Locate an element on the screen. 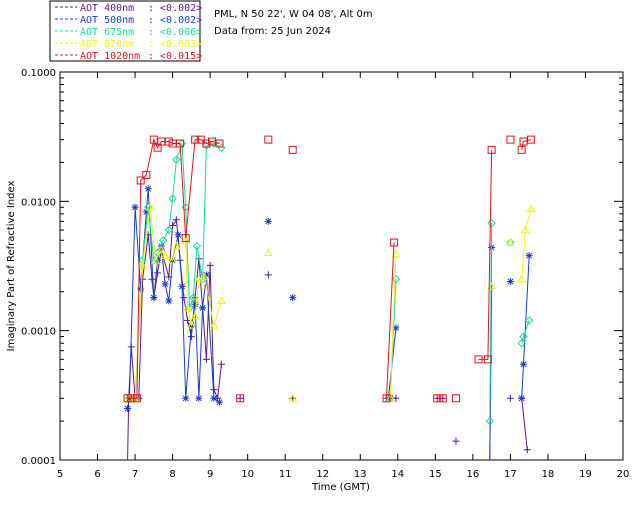 This screenshot has height=512, width=640. legend-label: AOT 870nm is located at coordinates (107, 44).